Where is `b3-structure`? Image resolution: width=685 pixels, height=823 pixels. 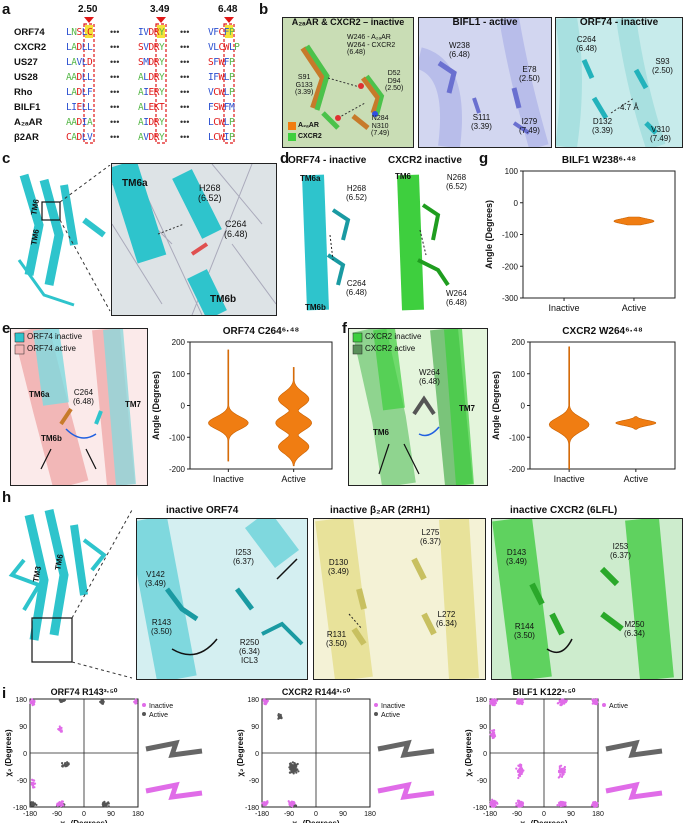 b3-structure is located at coordinates (619, 82).